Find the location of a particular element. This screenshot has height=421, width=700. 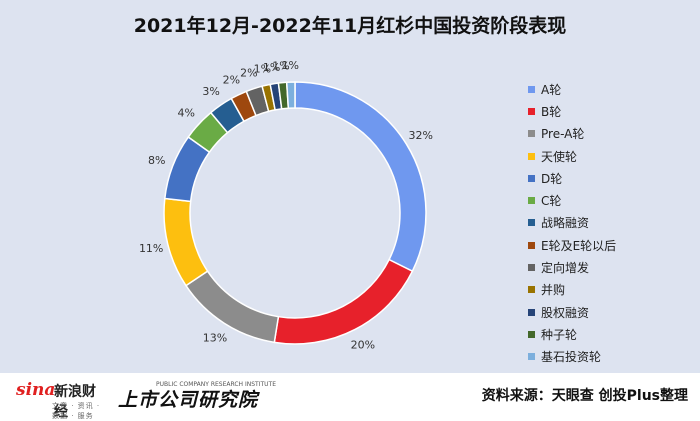

legend-label: Pre-A轮 is located at coordinates (563, 134).